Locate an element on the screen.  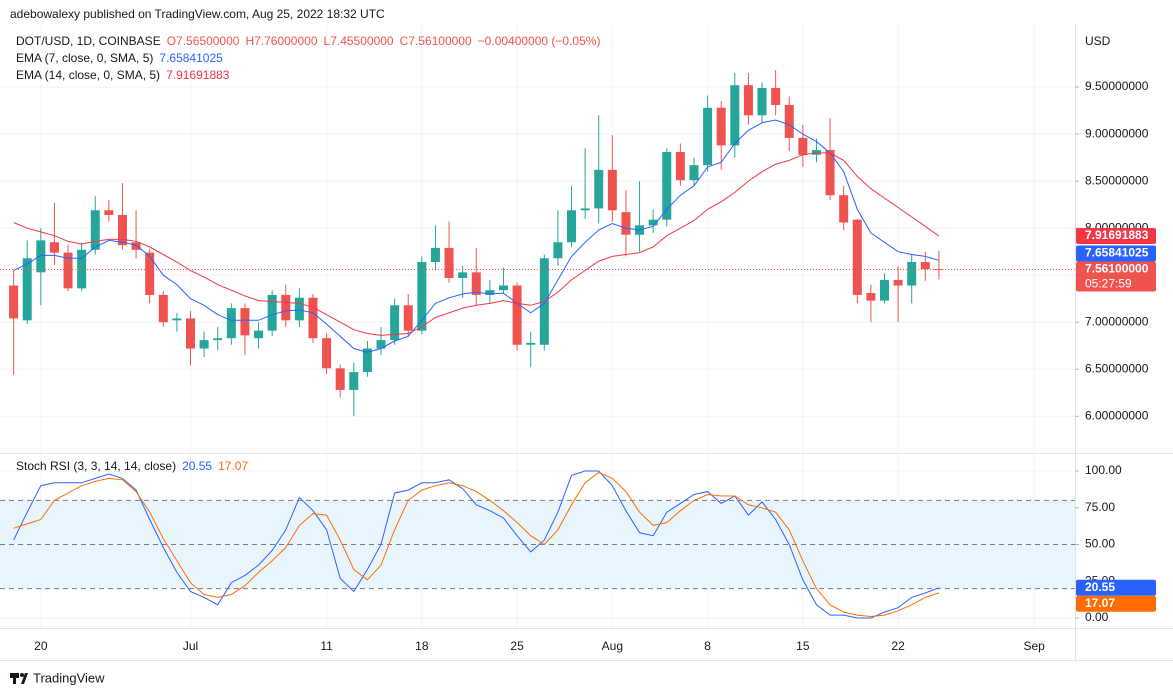
ohlc-low: L7.45500000 is located at coordinates (359, 41).